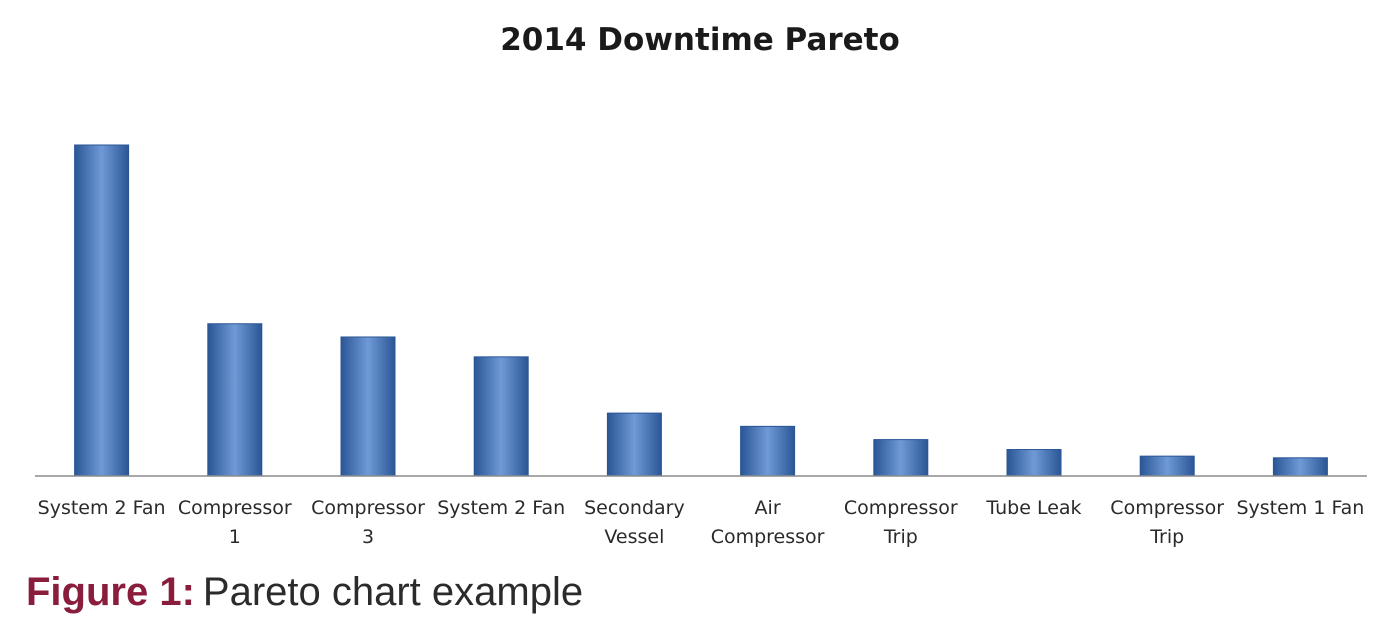 The width and height of the screenshot is (1397, 643). What do you see at coordinates (102, 508) in the screenshot?
I see `x-tick-label-1: System 2 Fan` at bounding box center [102, 508].